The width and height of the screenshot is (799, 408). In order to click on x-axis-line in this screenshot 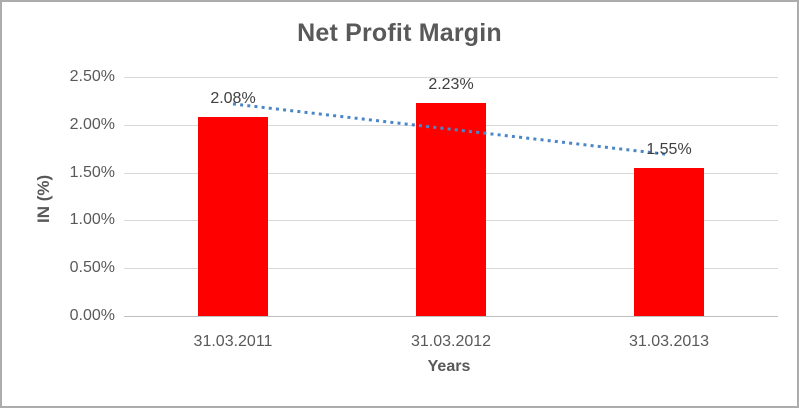, I will do `click(451, 316)`.